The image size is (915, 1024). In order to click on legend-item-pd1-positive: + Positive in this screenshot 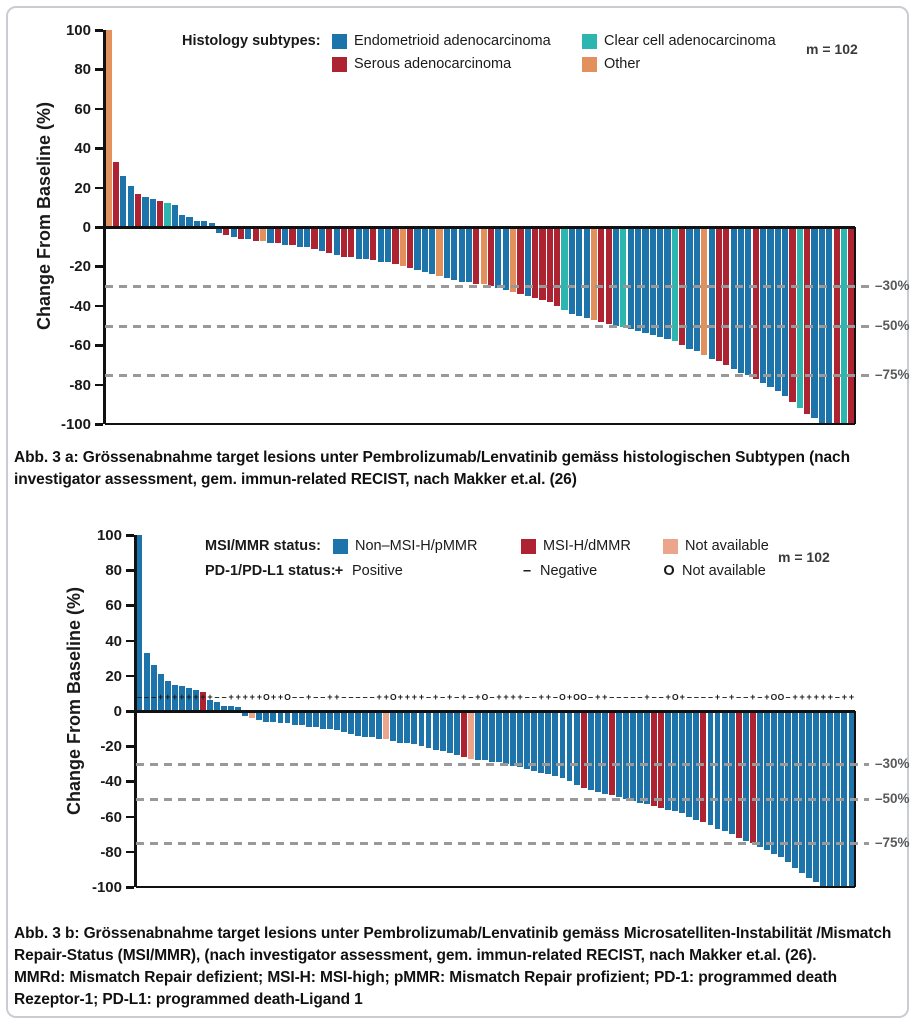, I will do `click(427, 571)`.